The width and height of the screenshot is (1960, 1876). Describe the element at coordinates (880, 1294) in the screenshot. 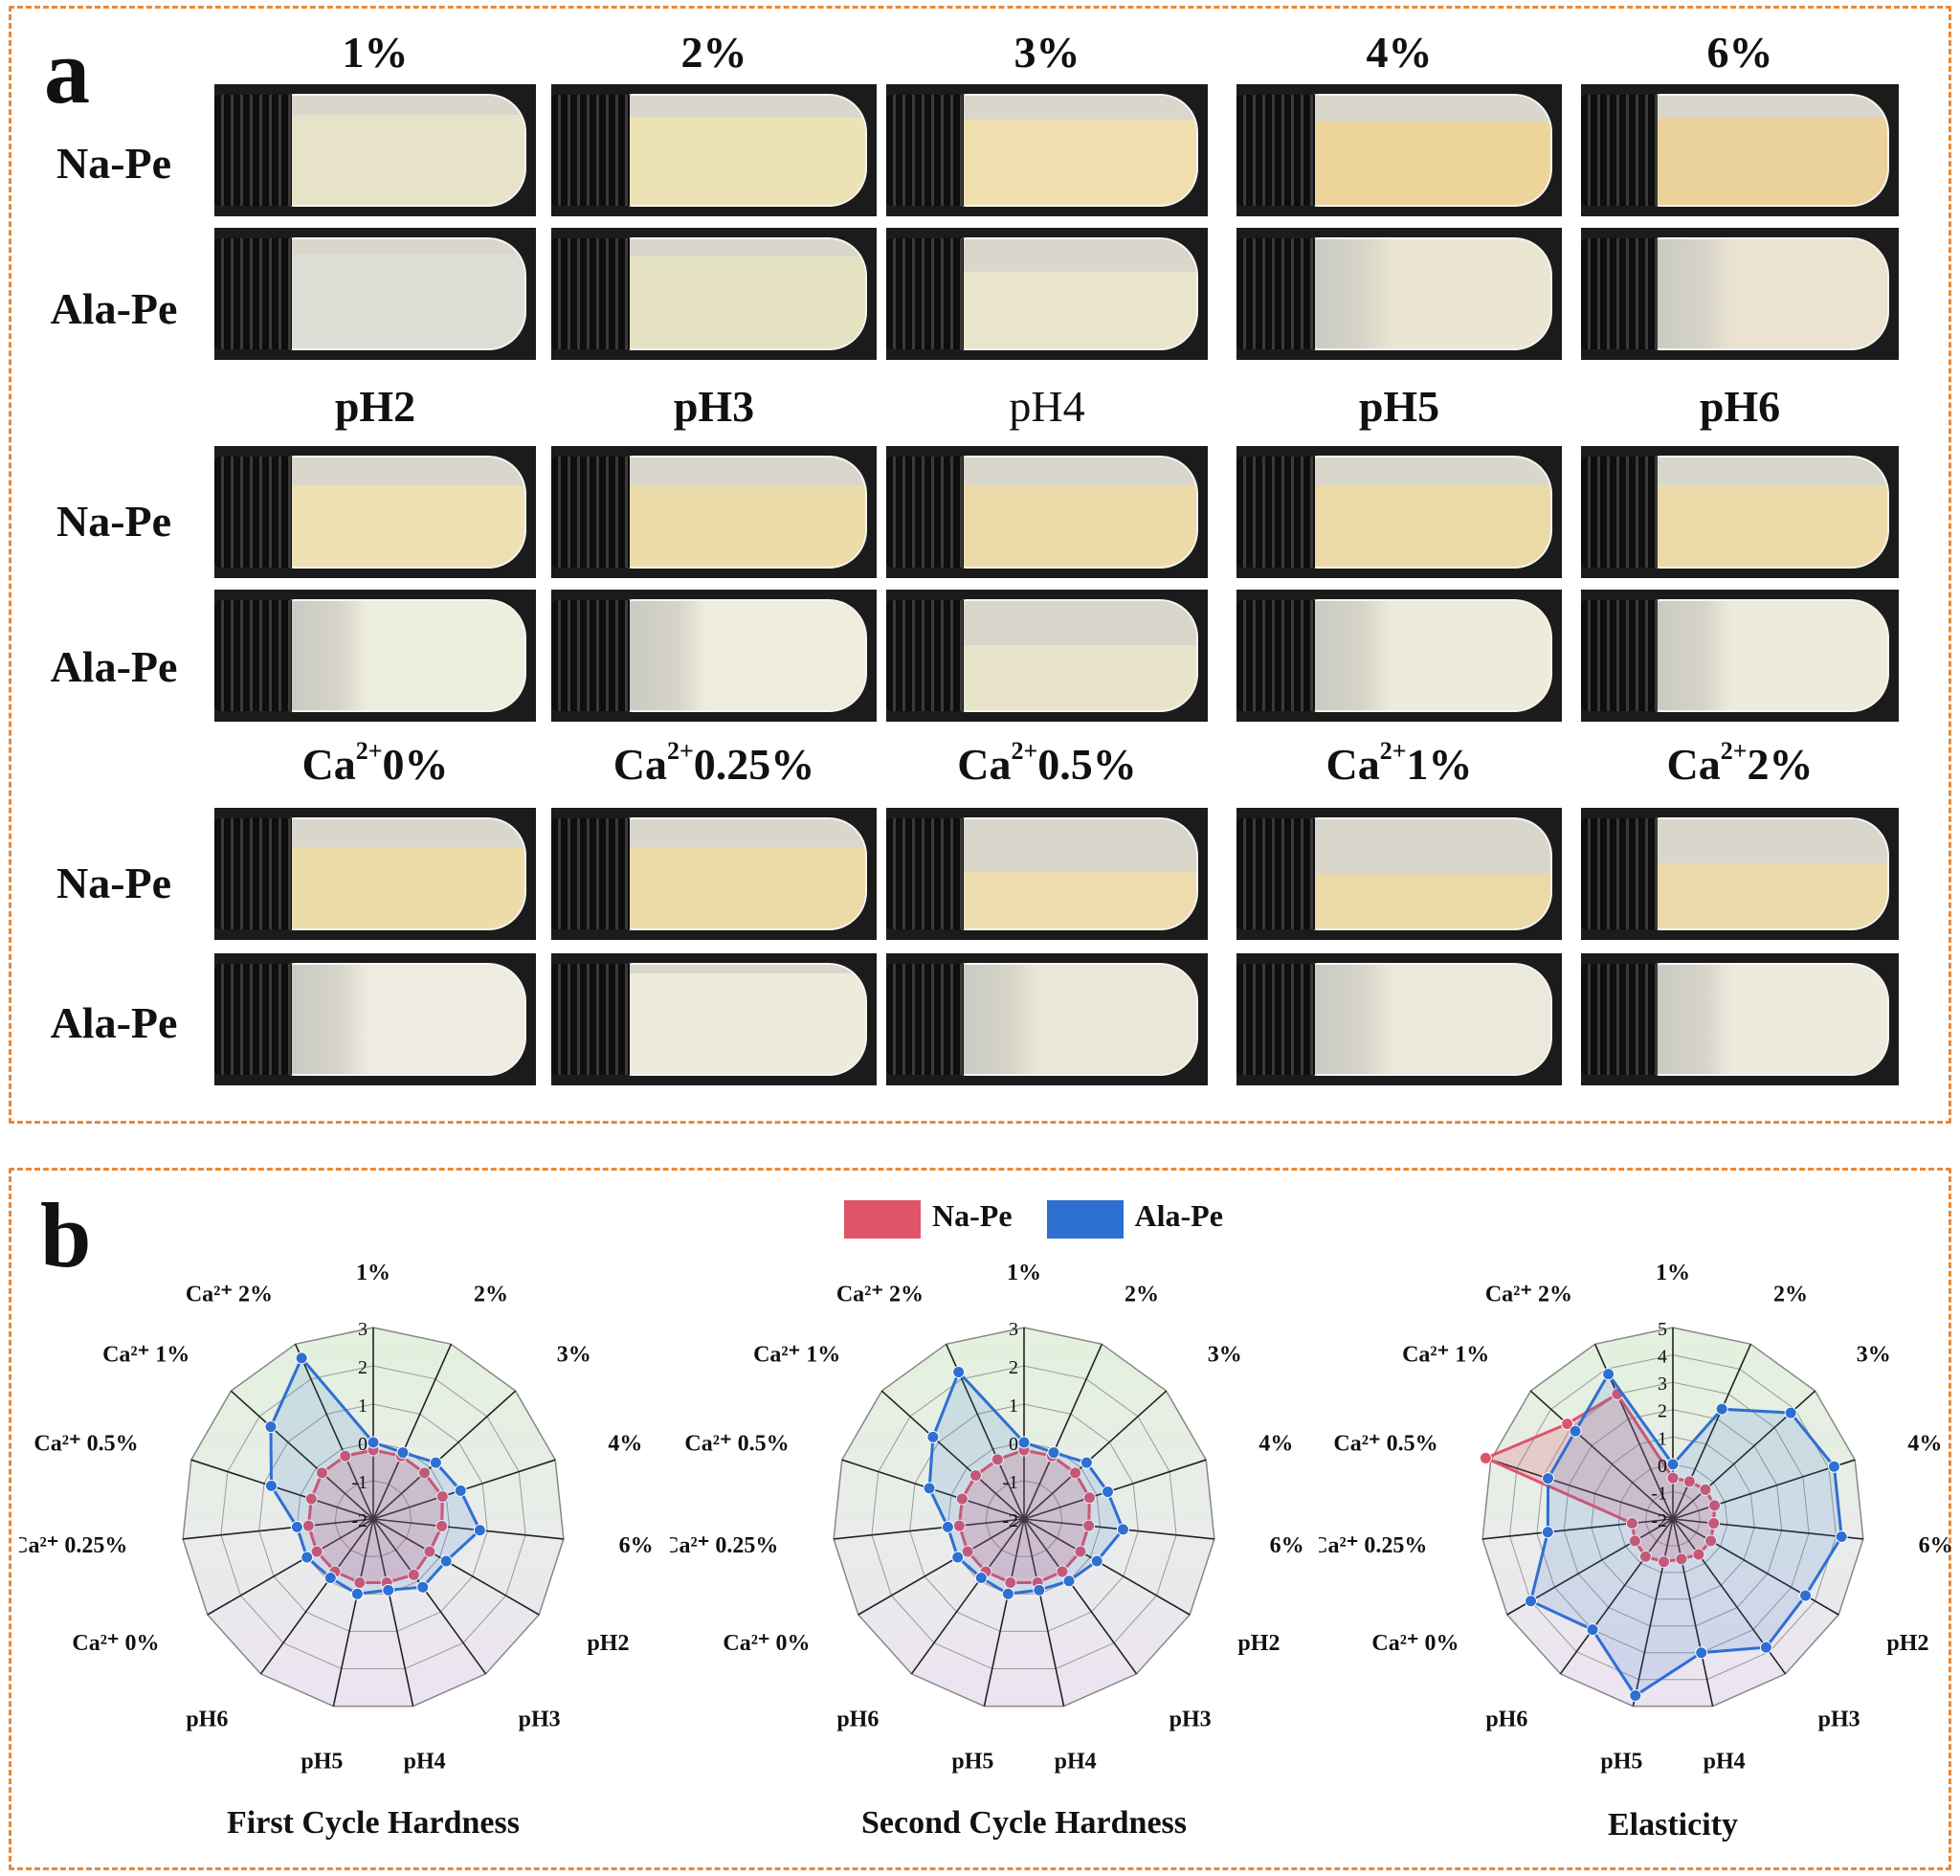

I see `axis-label-15: Ca²⁺ 2%` at that location.